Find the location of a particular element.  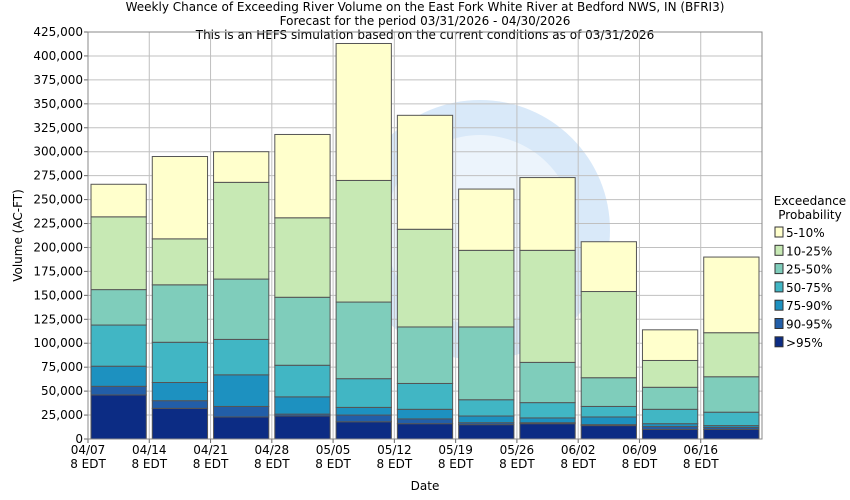

y-axis-label: Volume (AC-FT) is located at coordinates (18, 235).